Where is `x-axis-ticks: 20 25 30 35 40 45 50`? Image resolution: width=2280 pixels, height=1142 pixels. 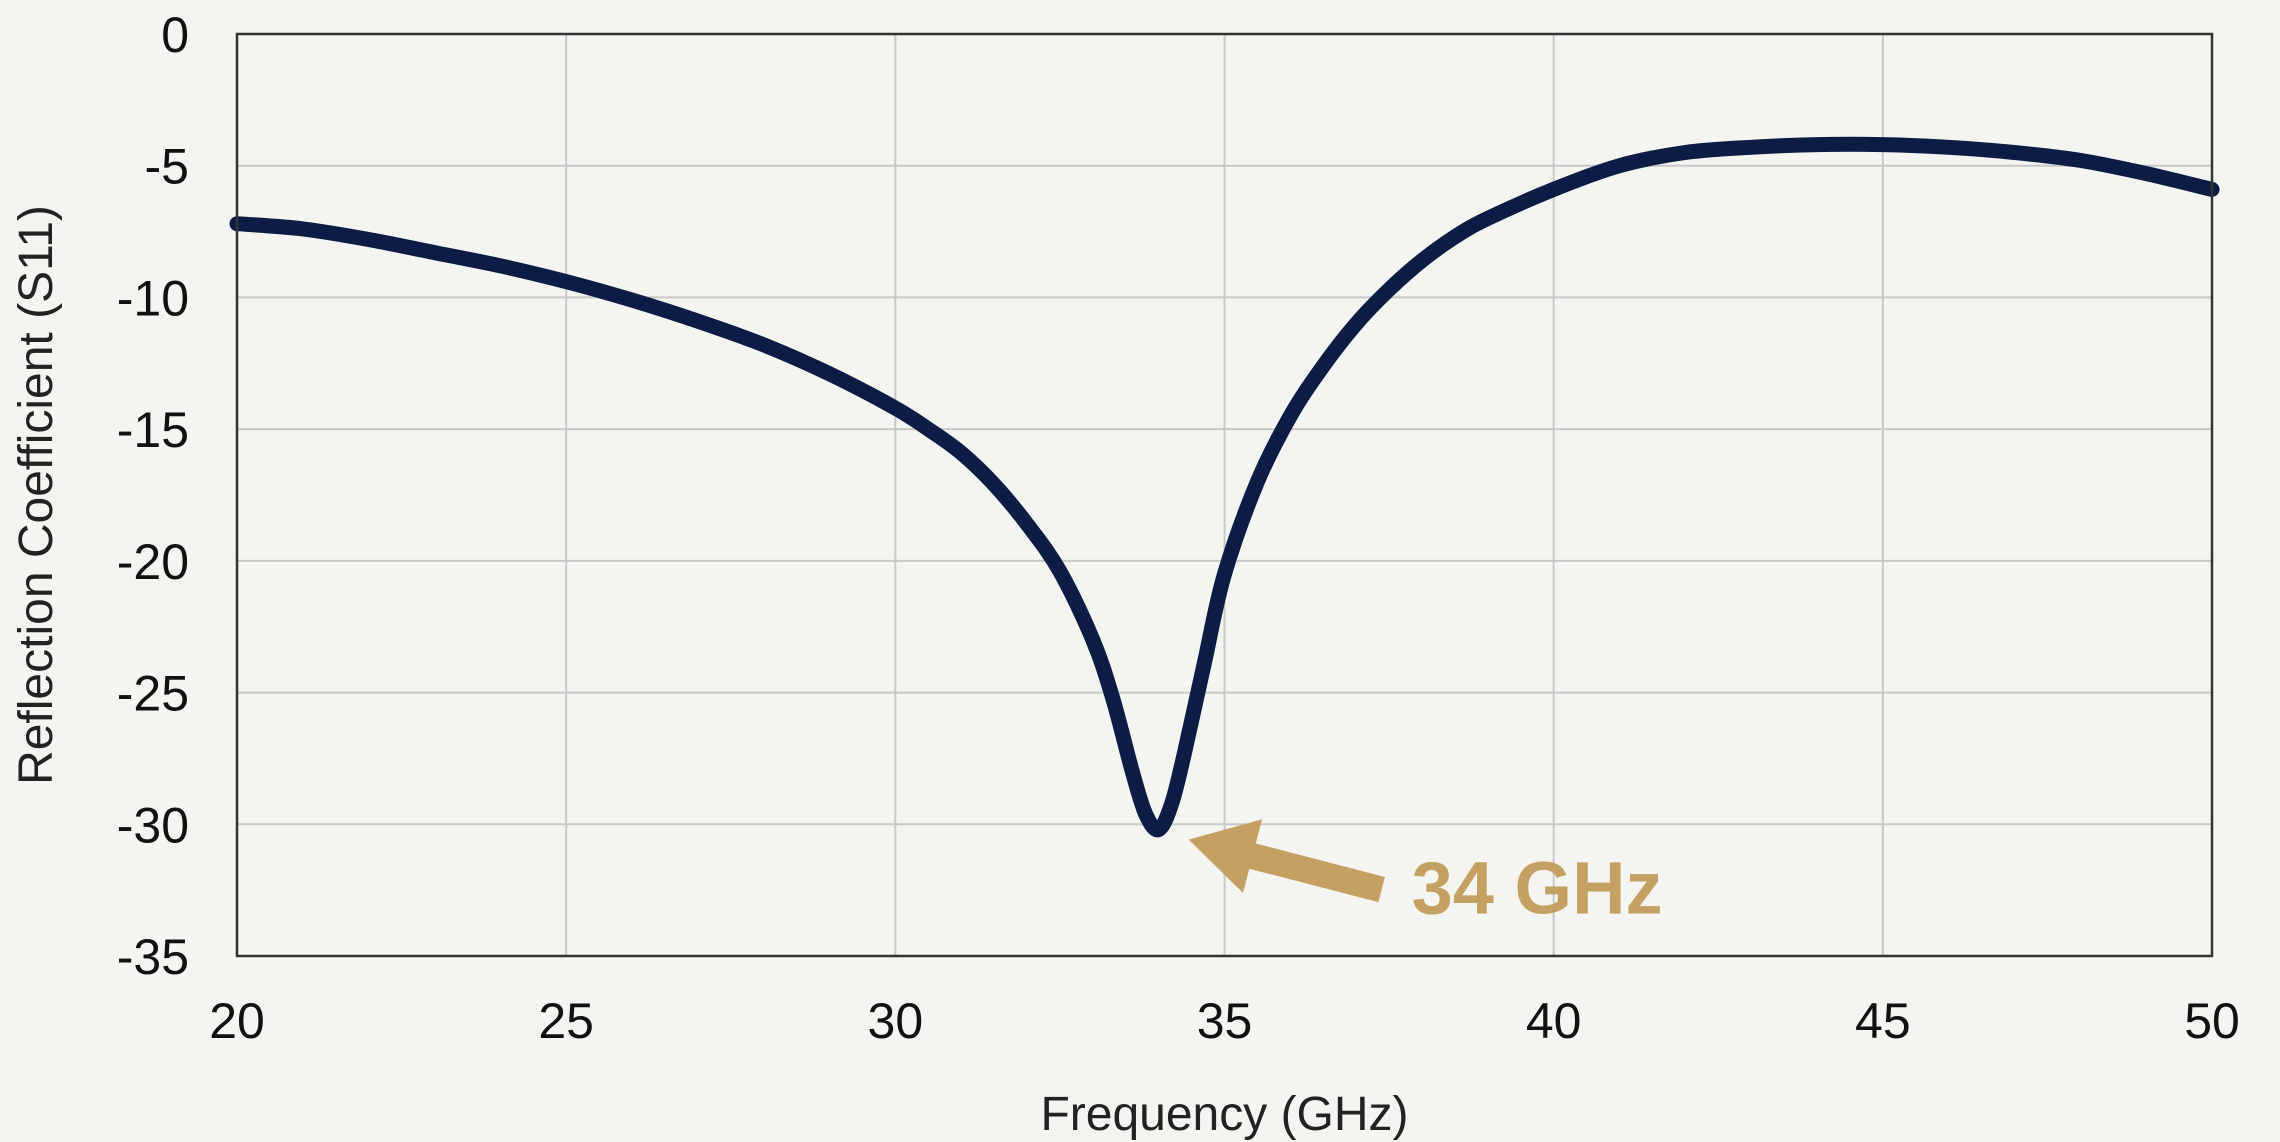
x-axis-ticks: 20 25 30 35 40 45 50 is located at coordinates (1224, 1021).